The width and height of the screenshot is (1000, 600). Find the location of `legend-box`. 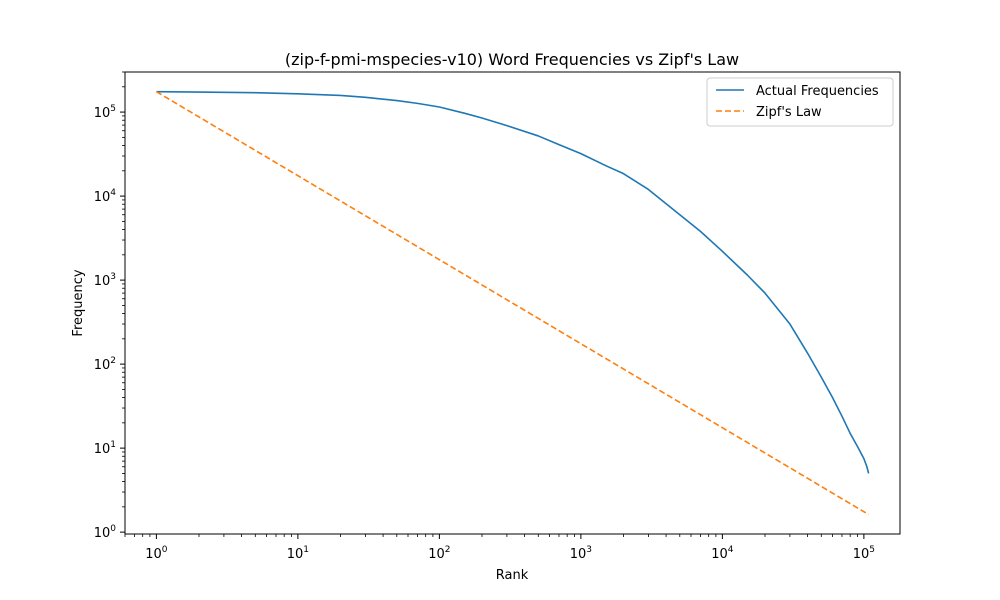

legend-box is located at coordinates (800, 102).